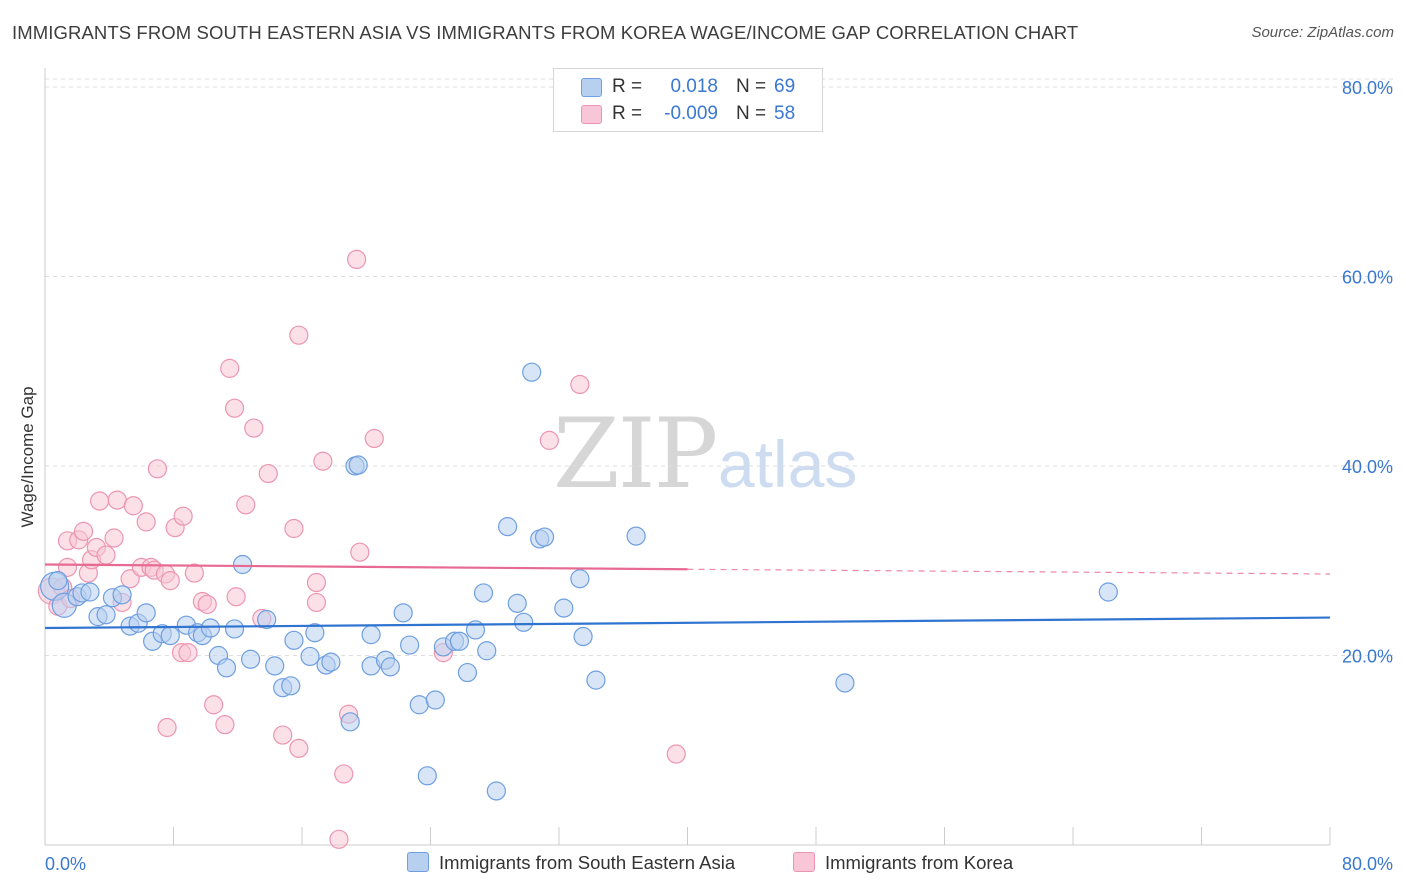  Describe the element at coordinates (1367, 88) in the screenshot. I see `y-tick-label: 80.0%` at that location.